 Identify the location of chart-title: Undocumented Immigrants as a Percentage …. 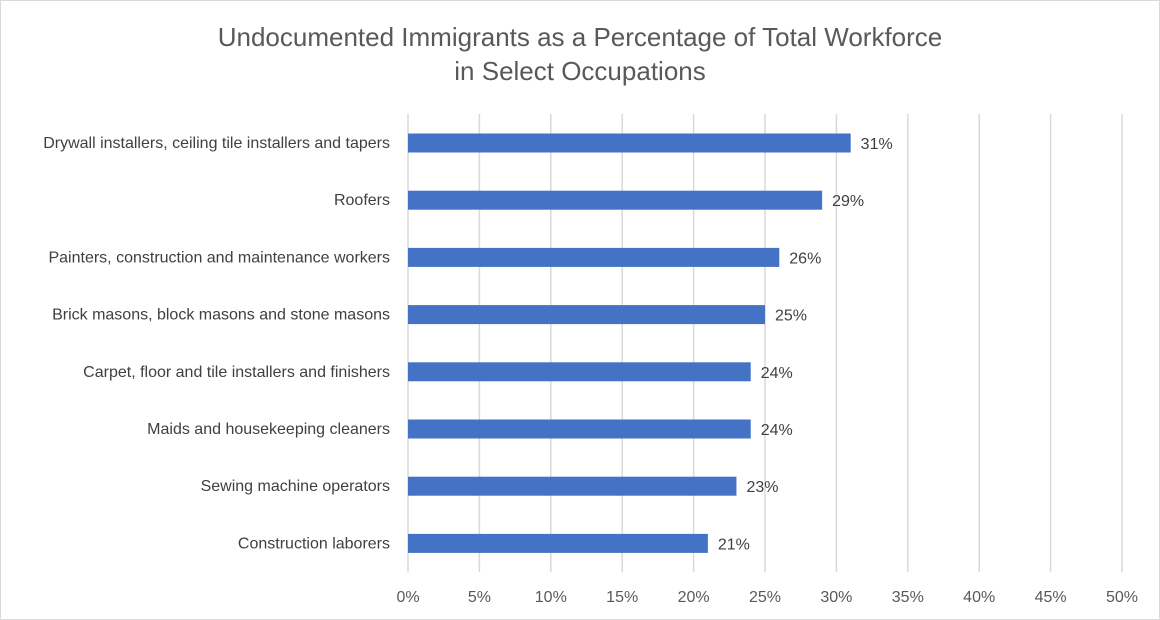
(580, 54).